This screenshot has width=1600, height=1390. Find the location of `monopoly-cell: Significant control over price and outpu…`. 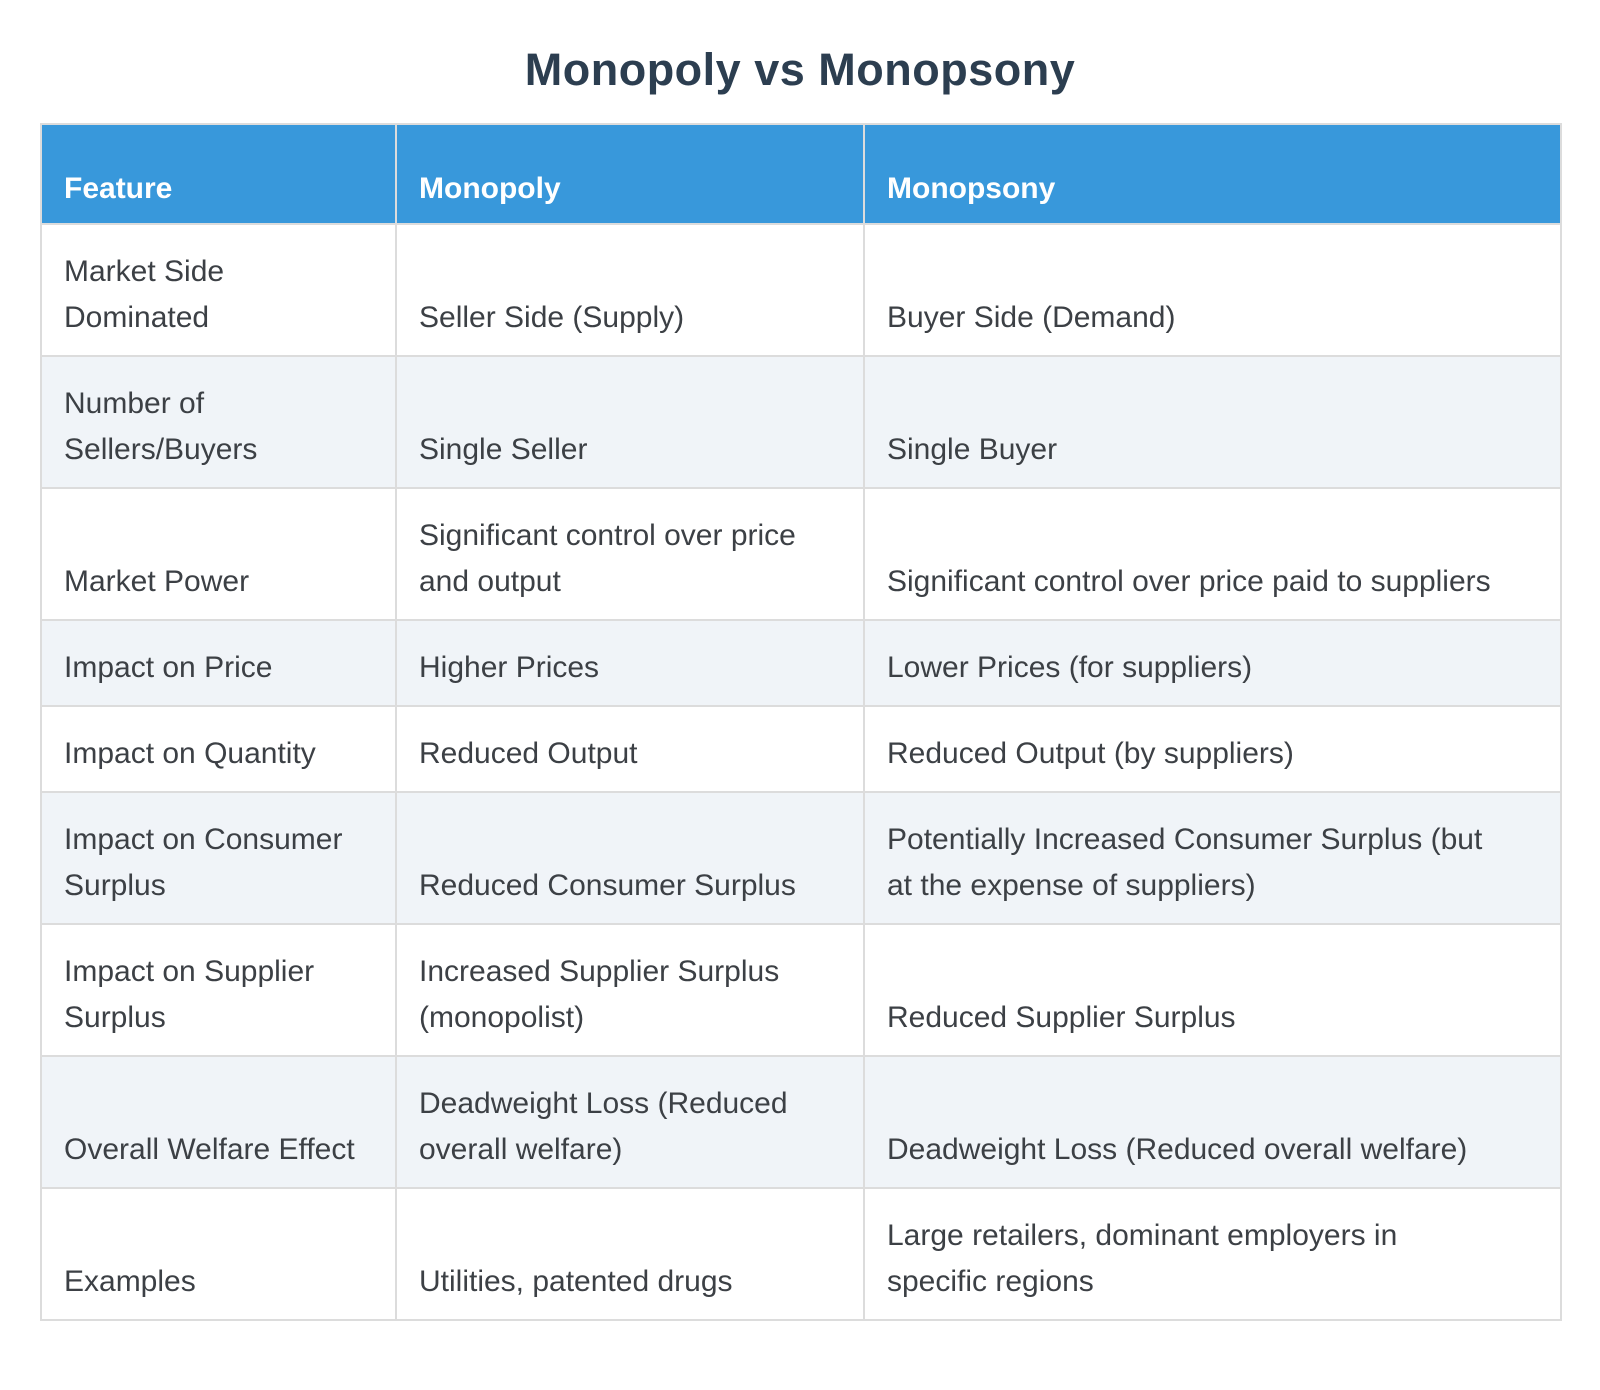

monopoly-cell: Significant control over price and outpu… is located at coordinates (630, 554).